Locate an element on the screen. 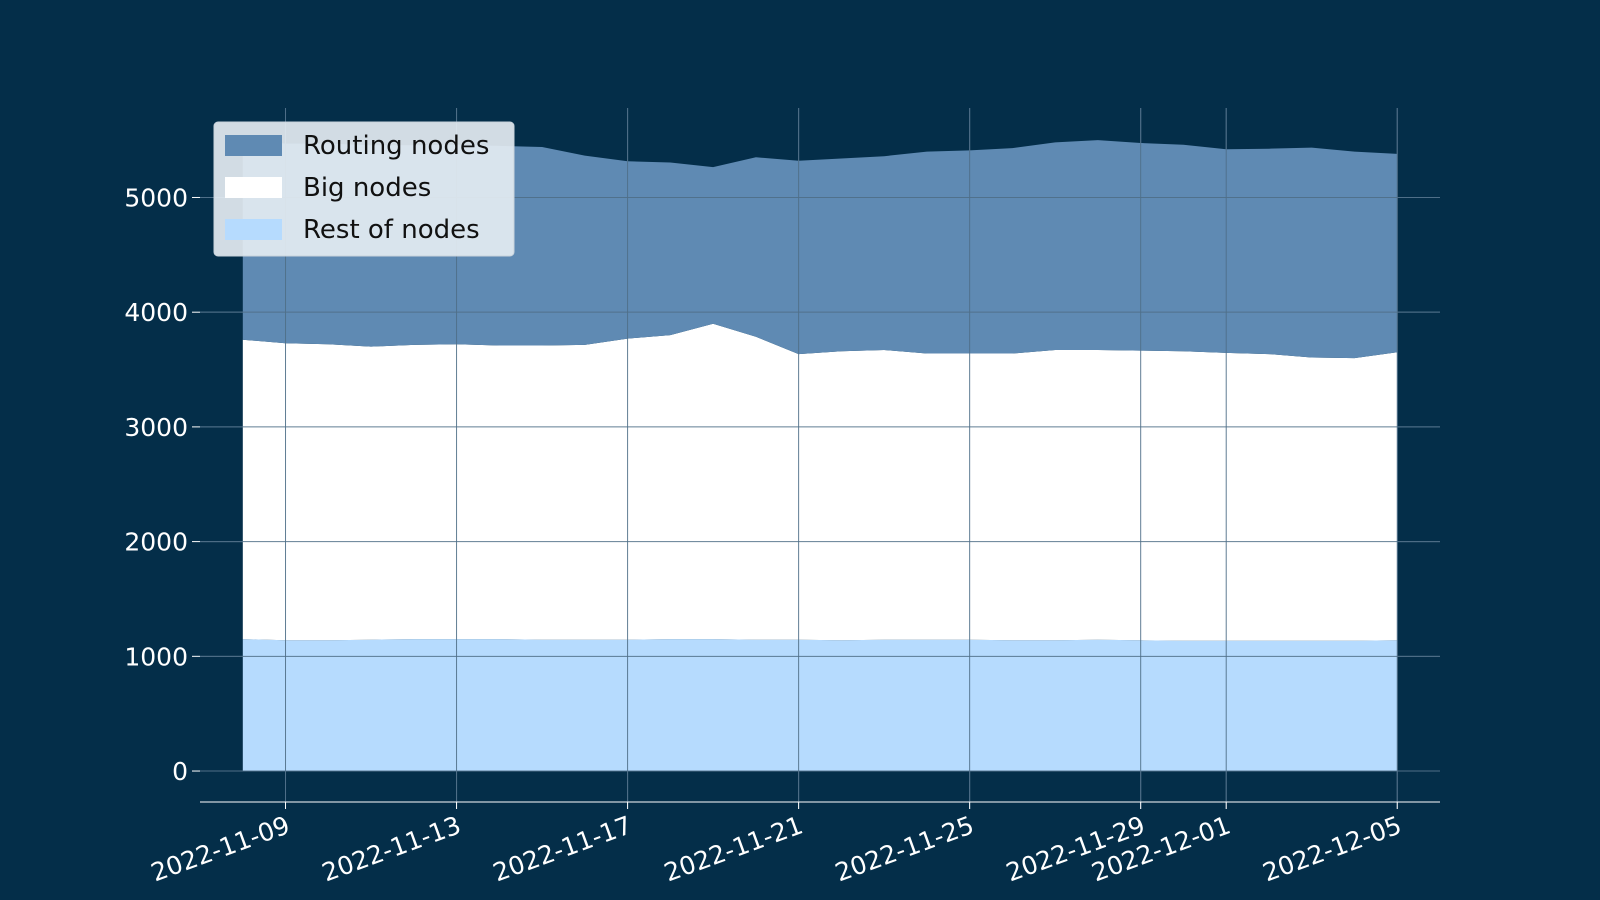 The height and width of the screenshot is (900, 1600). legend-box is located at coordinates (364, 189).